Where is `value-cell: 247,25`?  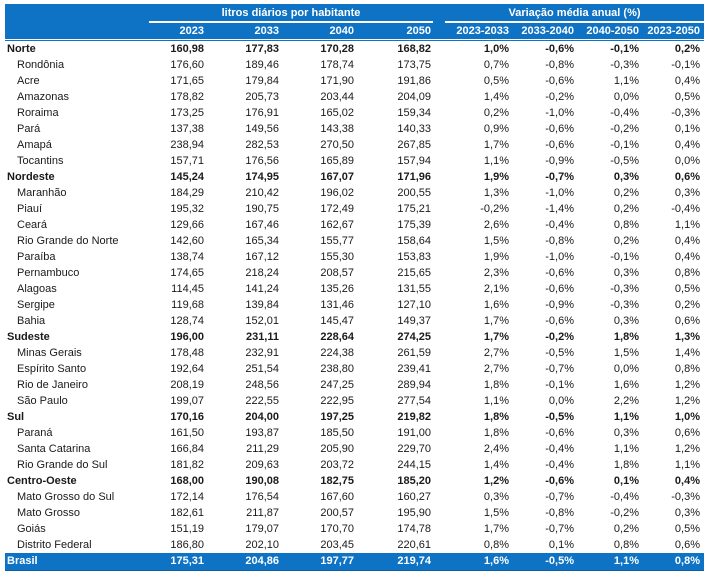 value-cell: 247,25 is located at coordinates (337, 385).